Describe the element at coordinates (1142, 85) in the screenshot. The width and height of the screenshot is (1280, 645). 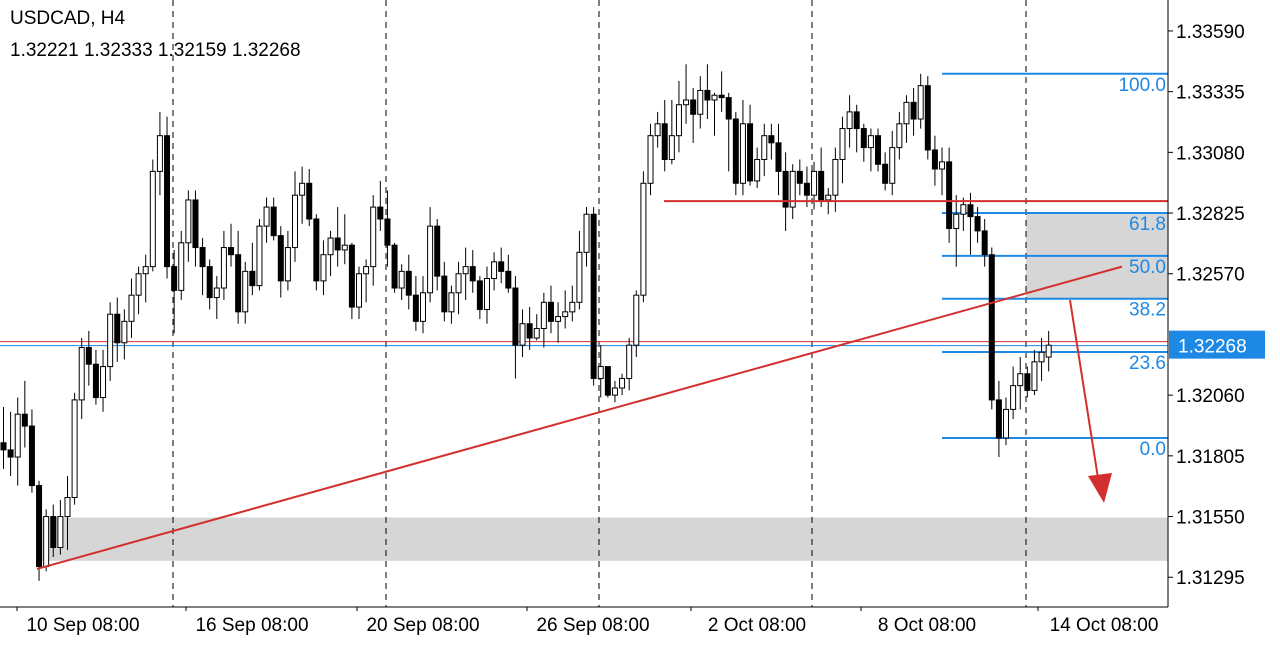
I see `fib-level-label-100.0: 100.0` at that location.